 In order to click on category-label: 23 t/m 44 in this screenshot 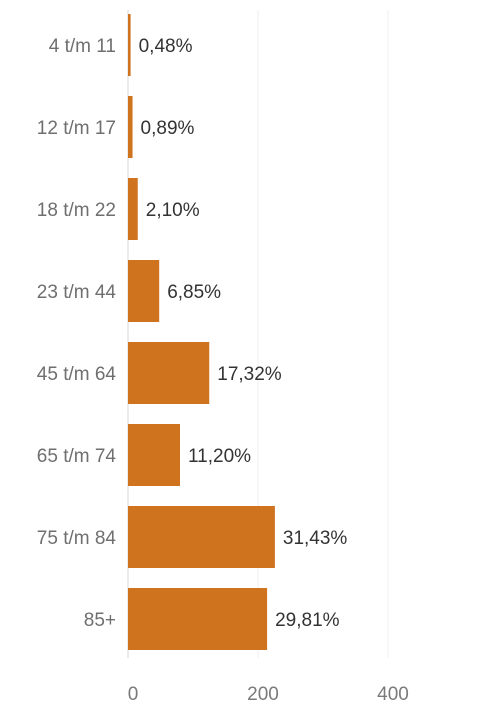, I will do `click(77, 292)`.